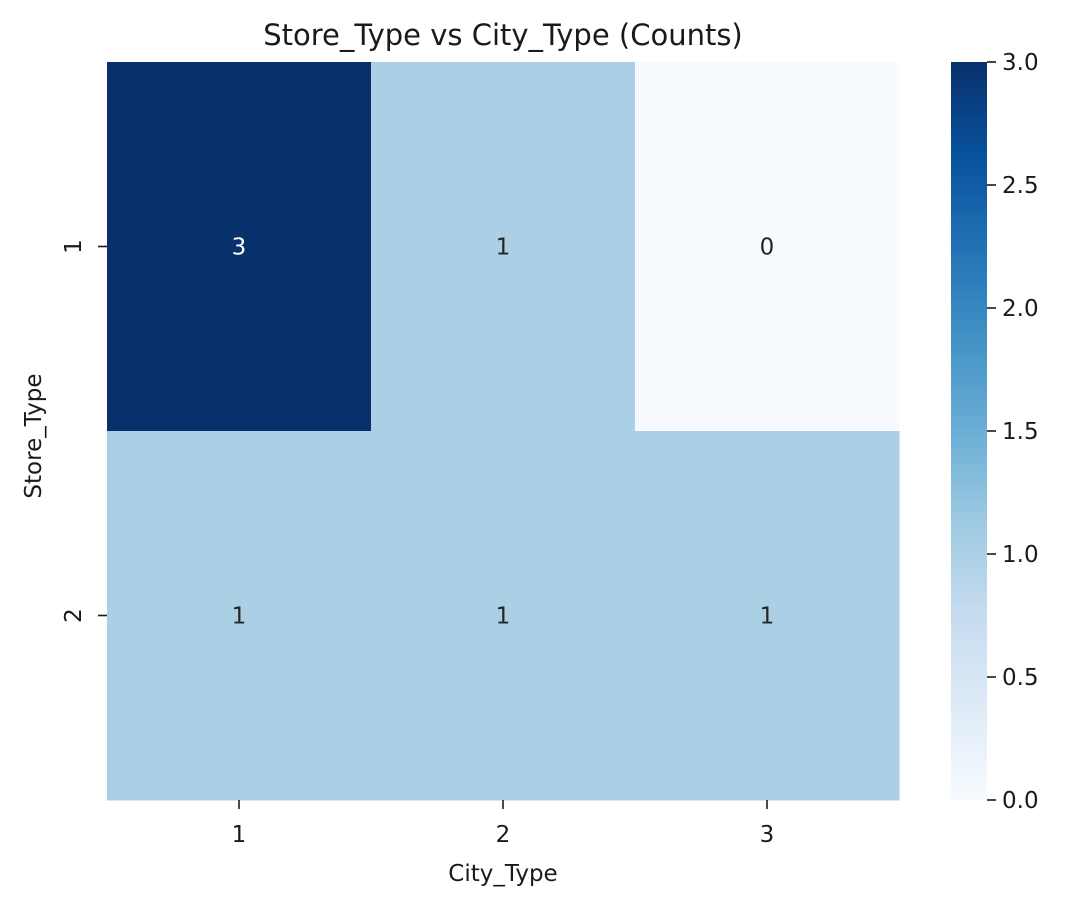  I want to click on x-tick-label: 3, so click(767, 835).